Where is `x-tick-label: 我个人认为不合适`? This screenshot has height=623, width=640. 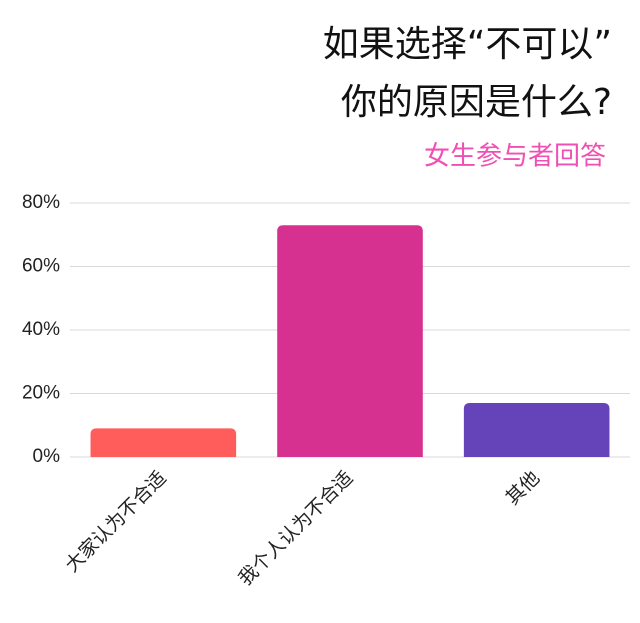
x-tick-label: 我个人认为不合适 is located at coordinates (295, 528).